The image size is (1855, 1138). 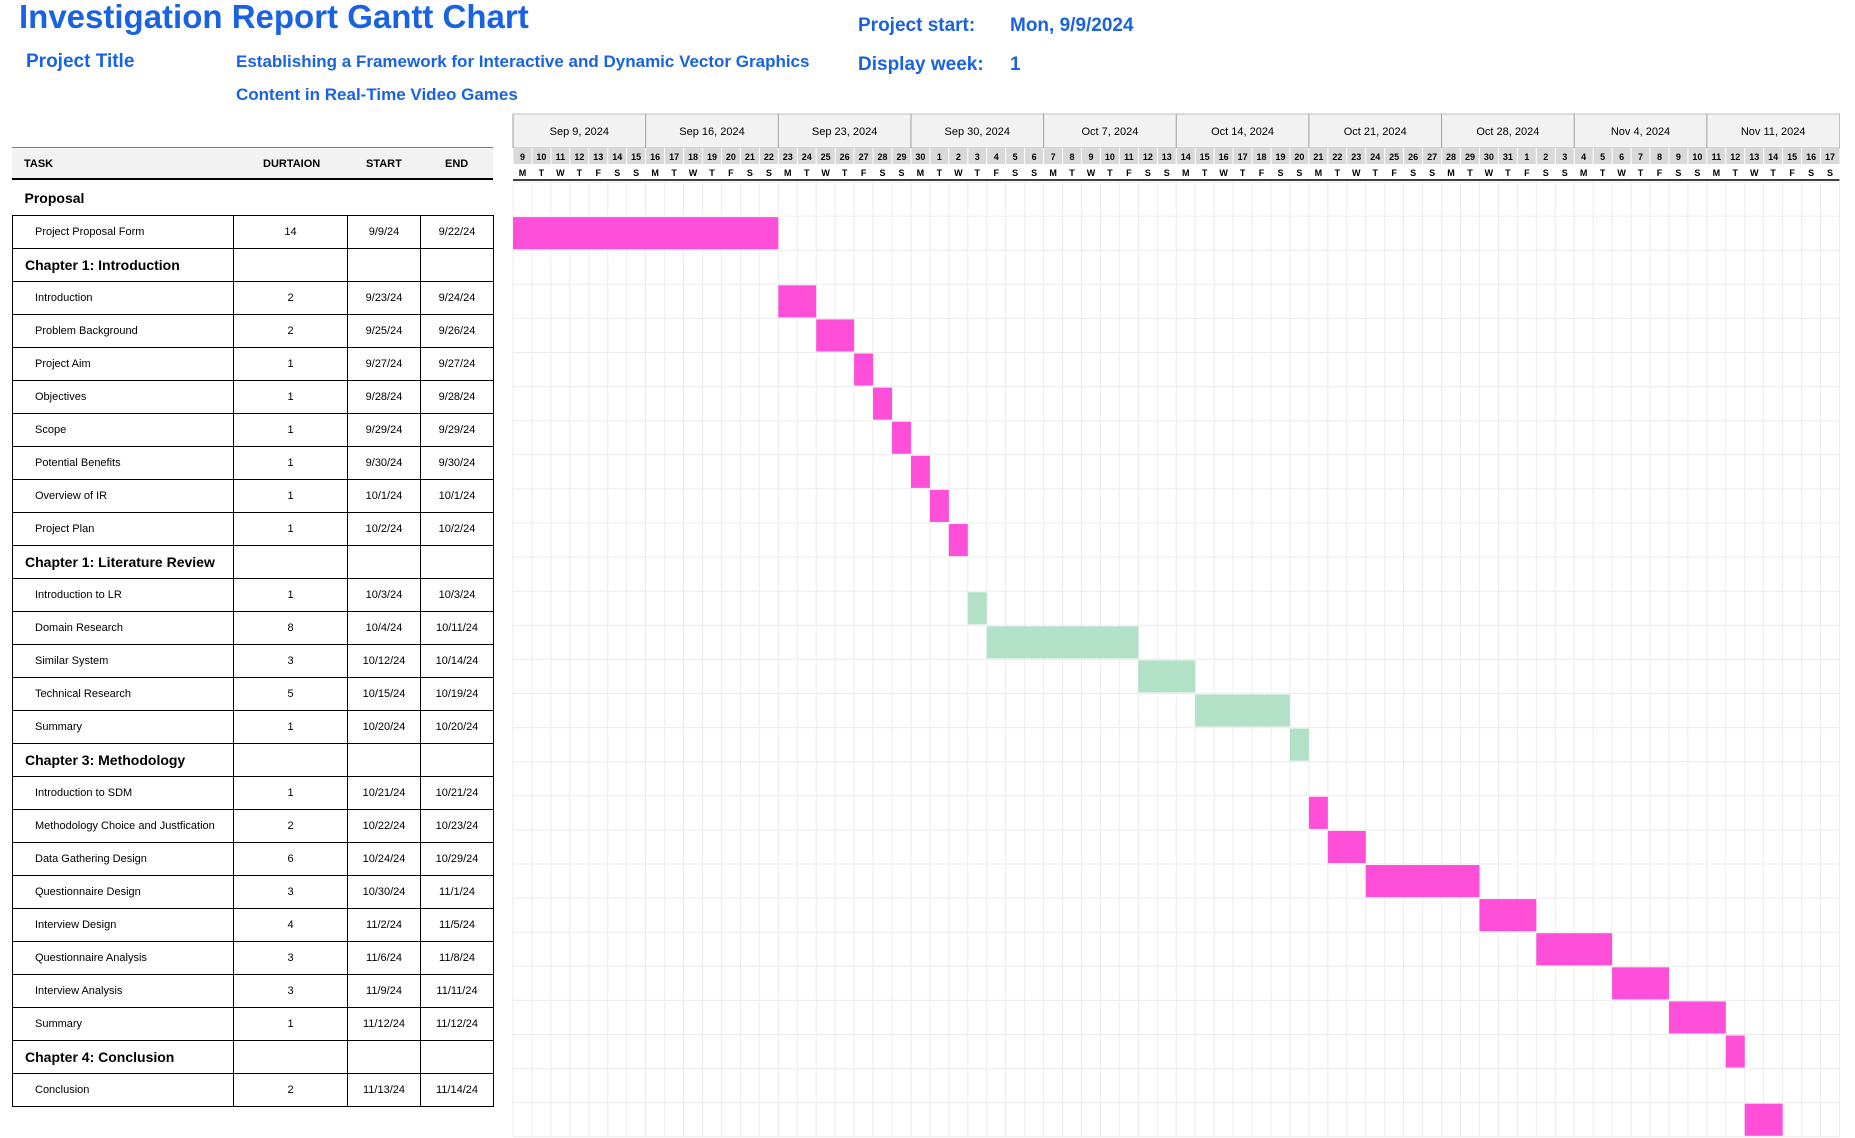 What do you see at coordinates (384, 429) in the screenshot?
I see `start-cell: 9/29/24` at bounding box center [384, 429].